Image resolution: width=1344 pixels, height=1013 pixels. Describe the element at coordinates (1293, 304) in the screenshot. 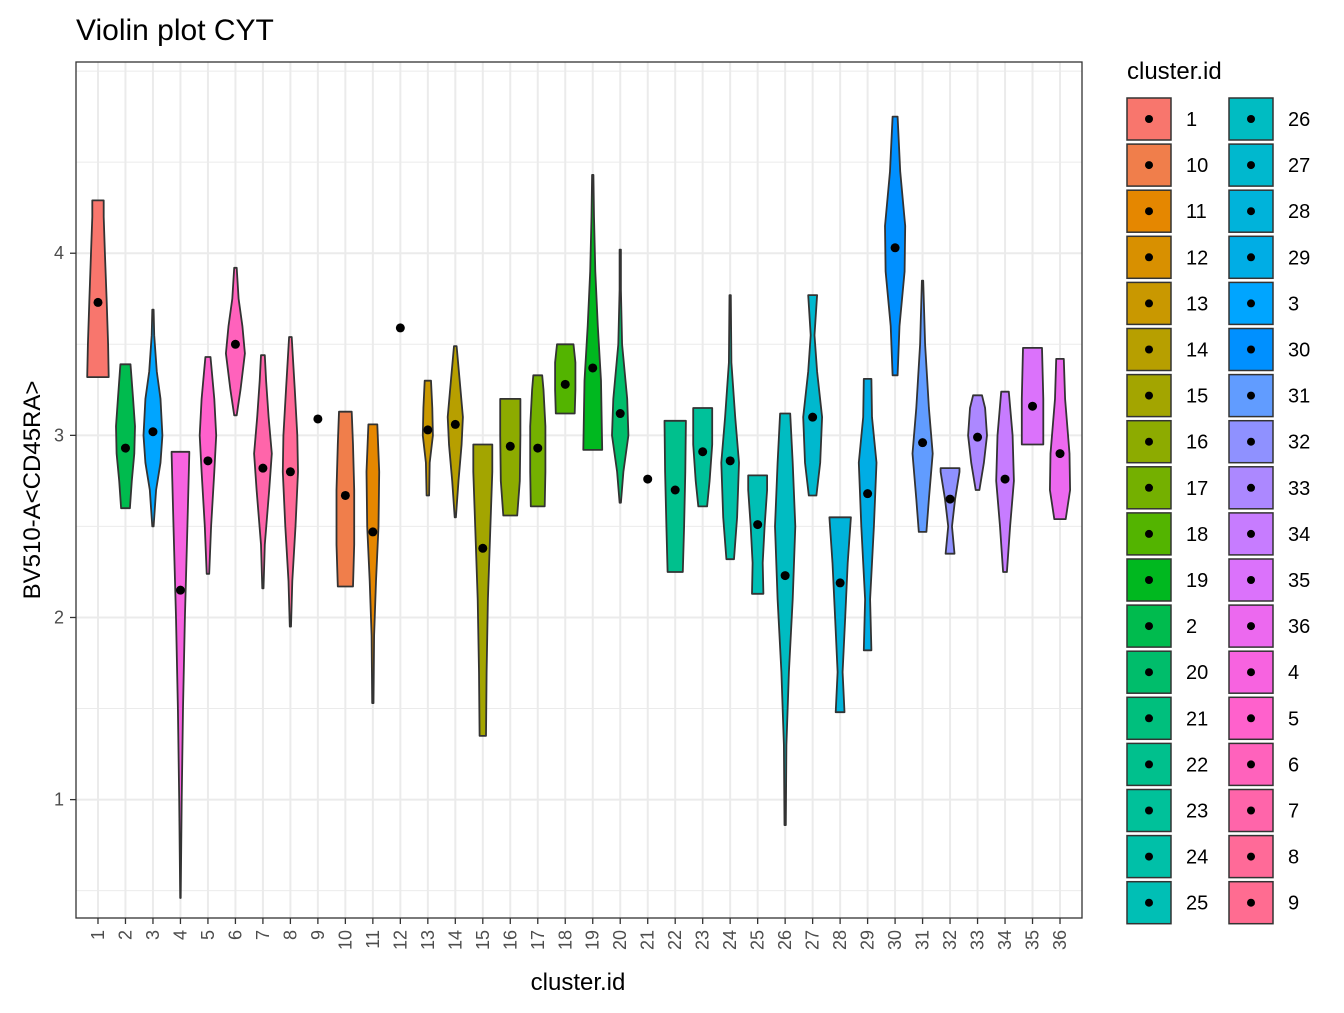

I see `legend-label: 3` at that location.